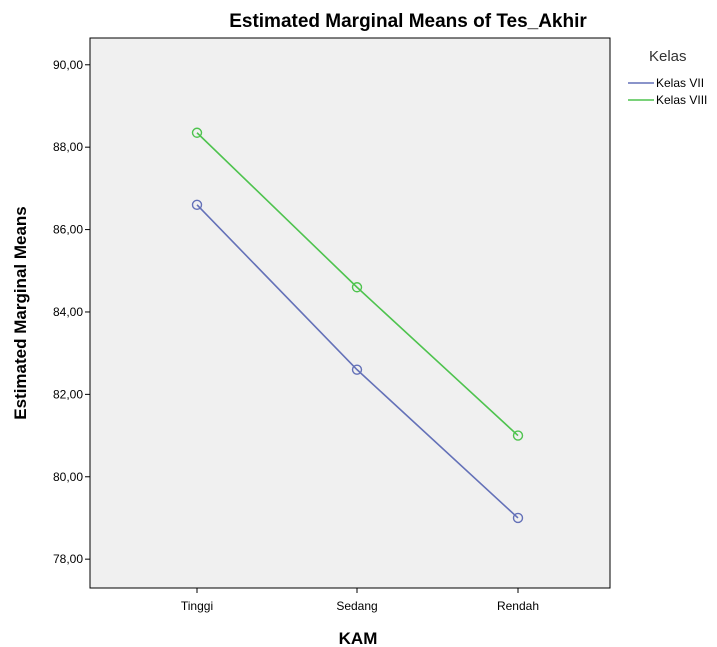  Describe the element at coordinates (680, 83) in the screenshot. I see `legend-item: Kelas VII` at that location.